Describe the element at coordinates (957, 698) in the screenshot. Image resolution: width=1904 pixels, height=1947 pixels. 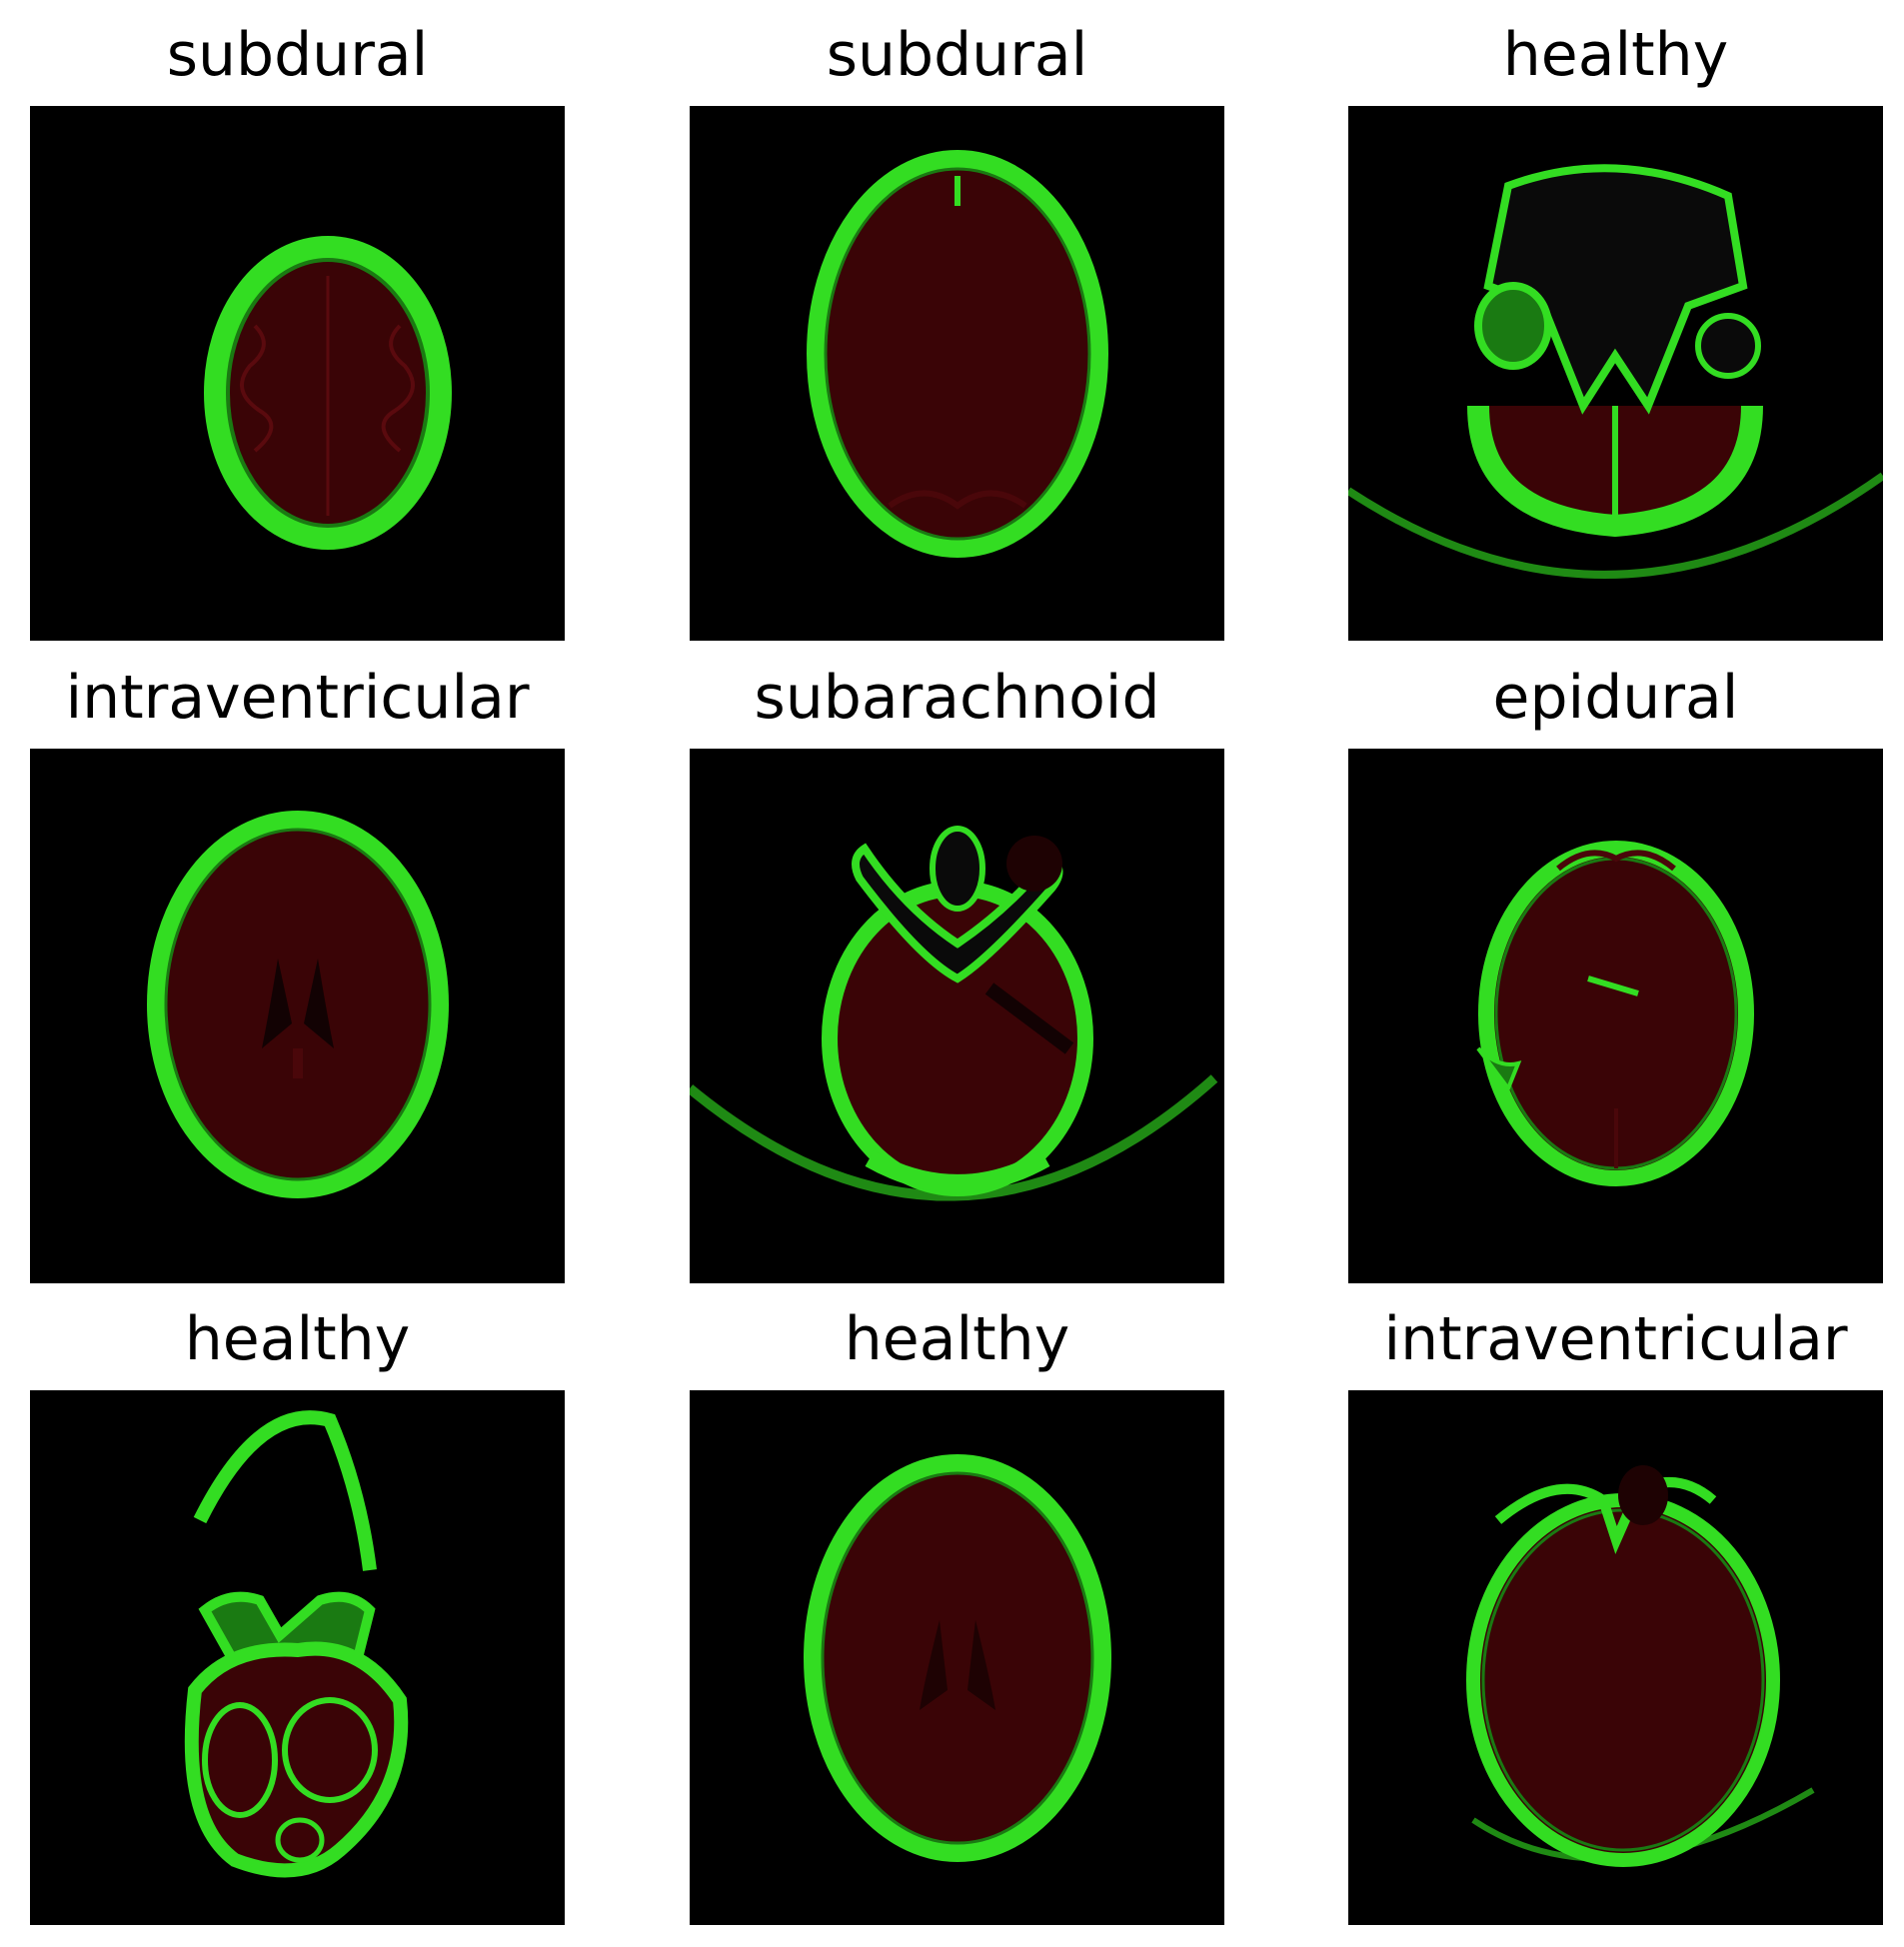
I see `panel-title: subarachnoid` at that location.